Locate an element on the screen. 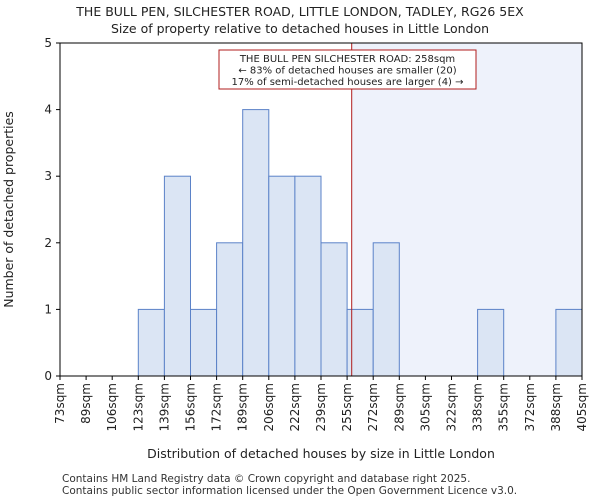 This screenshot has height=500, width=600. x-tick-label: 372sqm is located at coordinates (530, 407).